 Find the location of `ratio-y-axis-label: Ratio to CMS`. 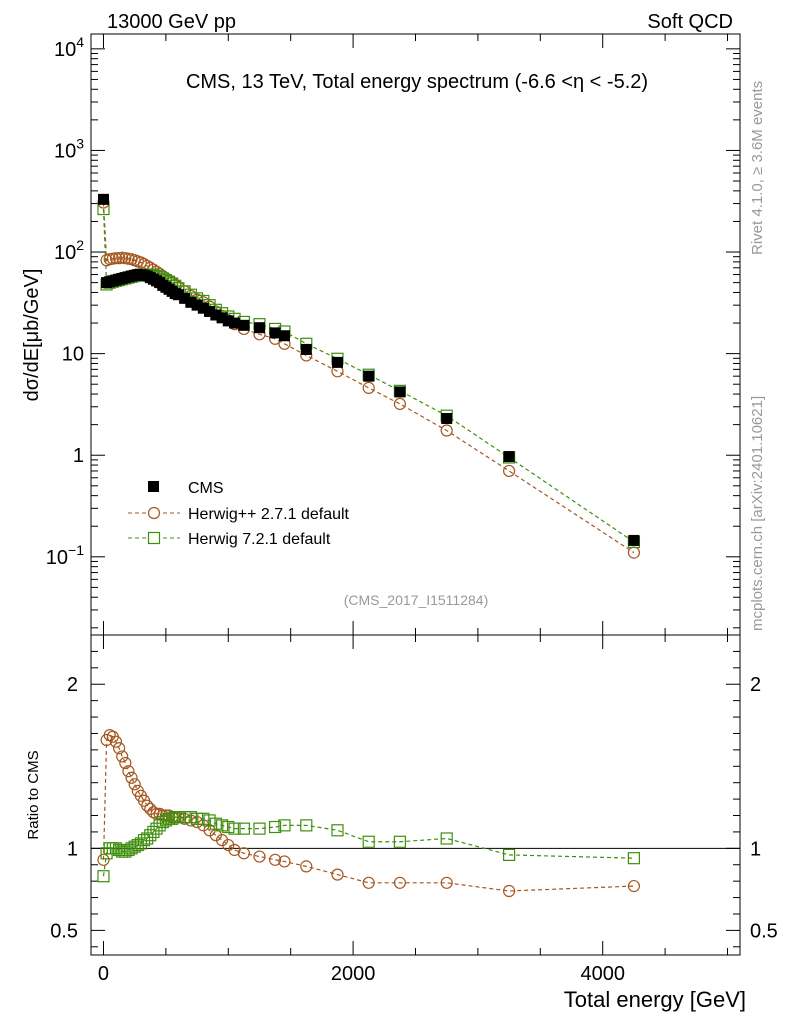

ratio-y-axis-label: Ratio to CMS is located at coordinates (33, 794).